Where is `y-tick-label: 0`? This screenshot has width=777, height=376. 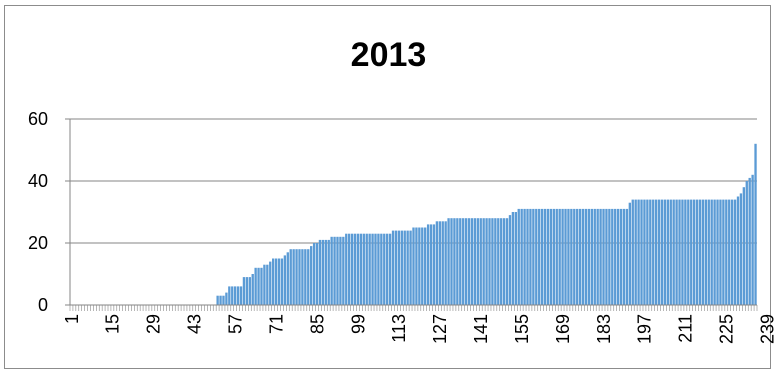
y-tick-label: 0 is located at coordinates (43, 305).